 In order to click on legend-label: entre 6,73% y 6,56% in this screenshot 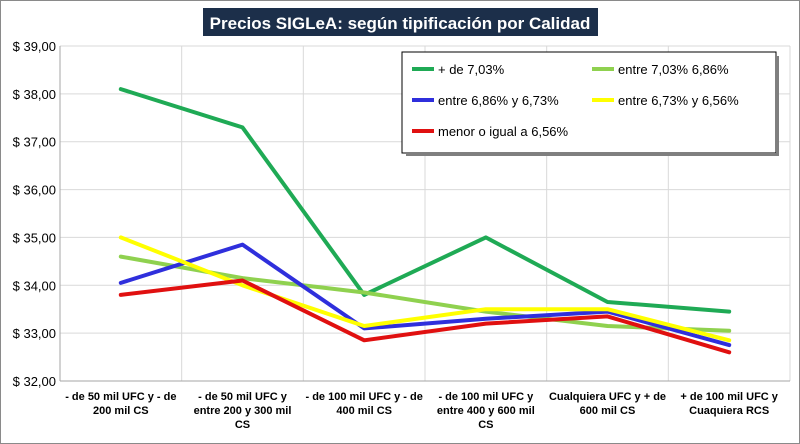, I will do `click(678, 100)`.